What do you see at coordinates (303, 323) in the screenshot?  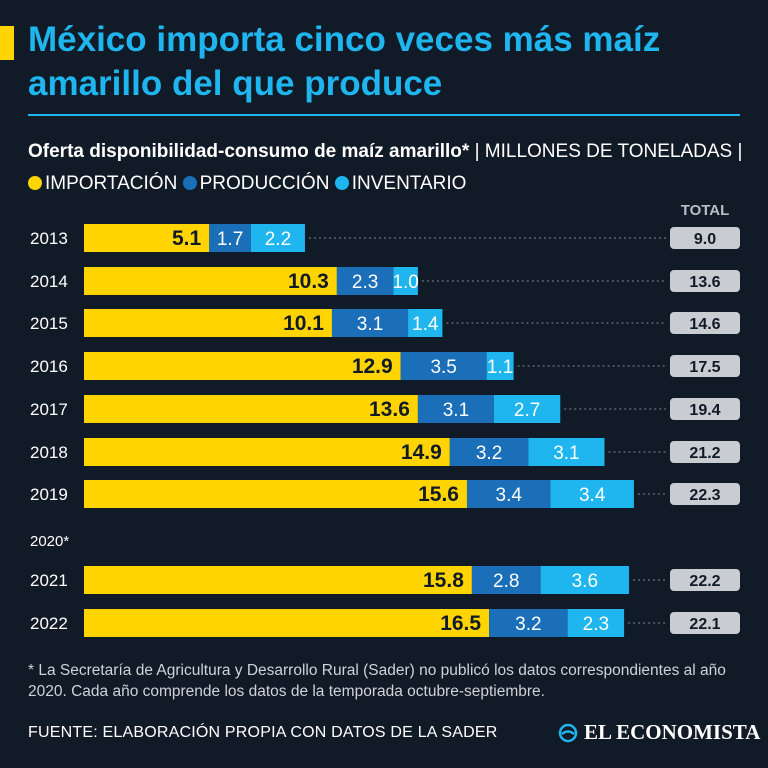 I see `bar-value-label: 10.1` at bounding box center [303, 323].